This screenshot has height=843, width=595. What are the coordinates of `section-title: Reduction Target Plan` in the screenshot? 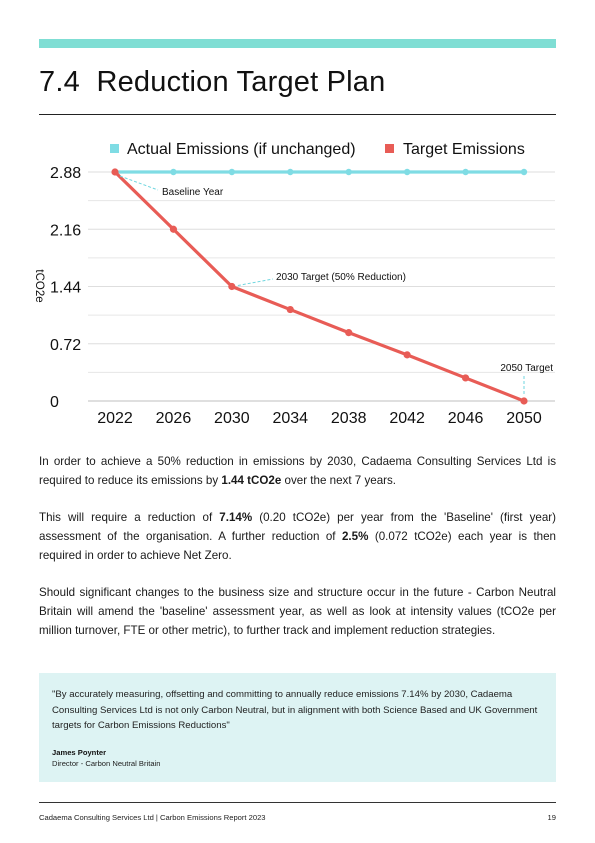 It's located at (241, 82).